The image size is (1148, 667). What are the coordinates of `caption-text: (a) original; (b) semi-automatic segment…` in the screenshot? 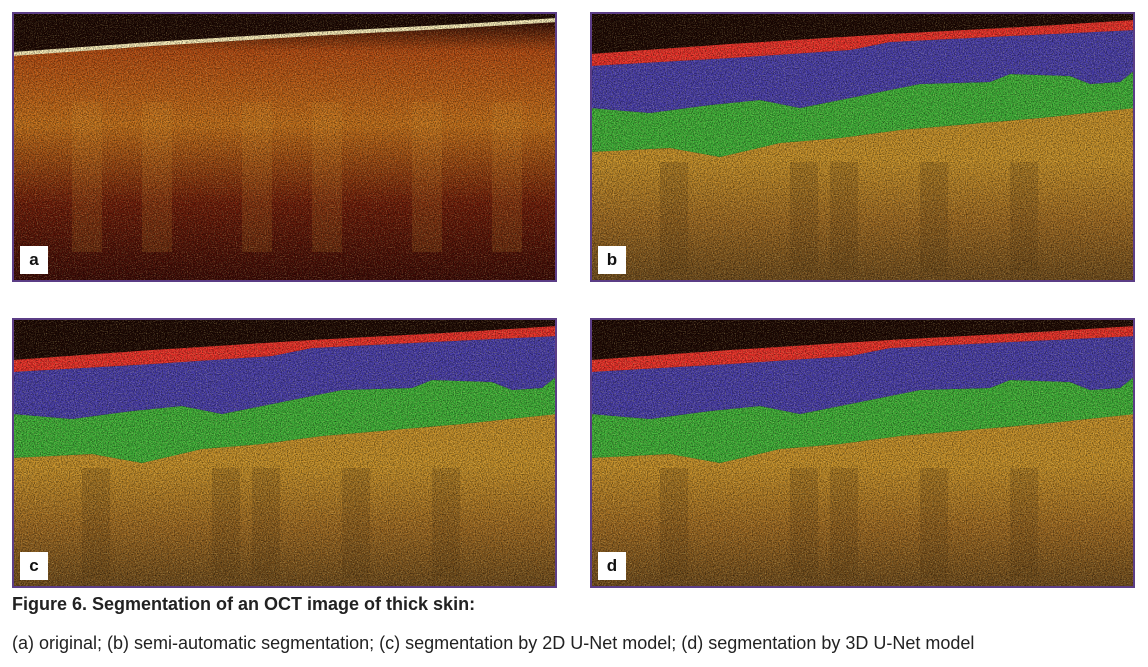 It's located at (493, 643).